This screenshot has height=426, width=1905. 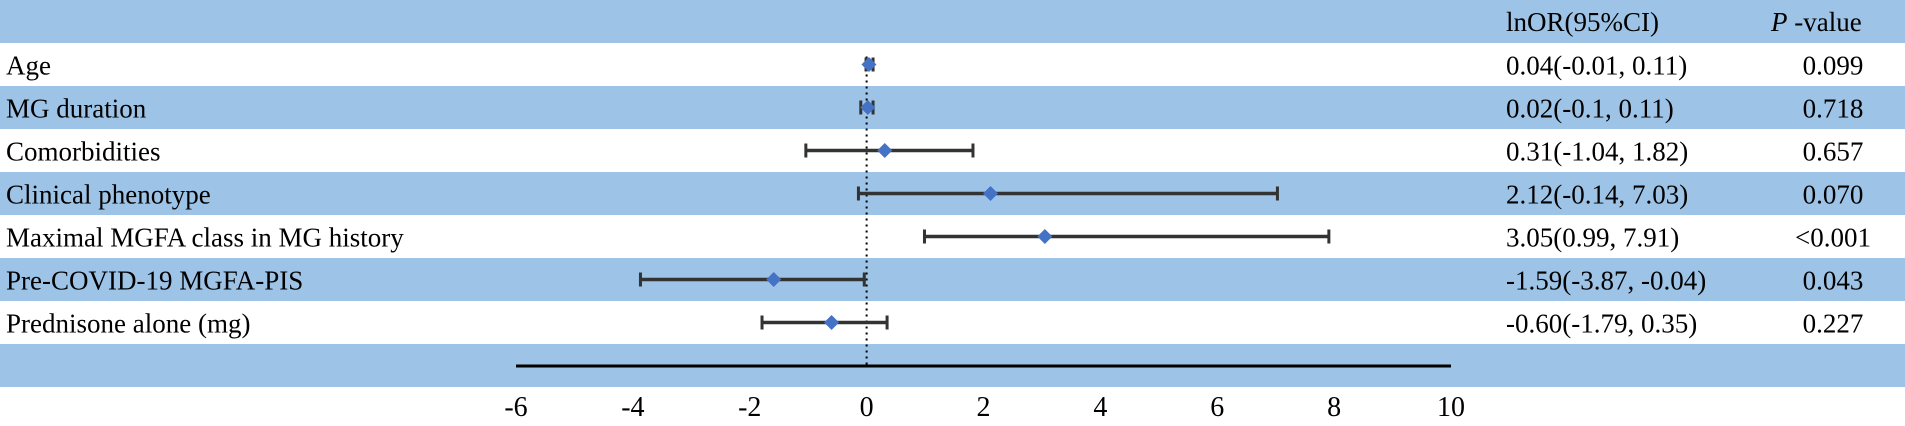 What do you see at coordinates (128, 324) in the screenshot?
I see `row-label: Prednisone alone (mg)` at bounding box center [128, 324].